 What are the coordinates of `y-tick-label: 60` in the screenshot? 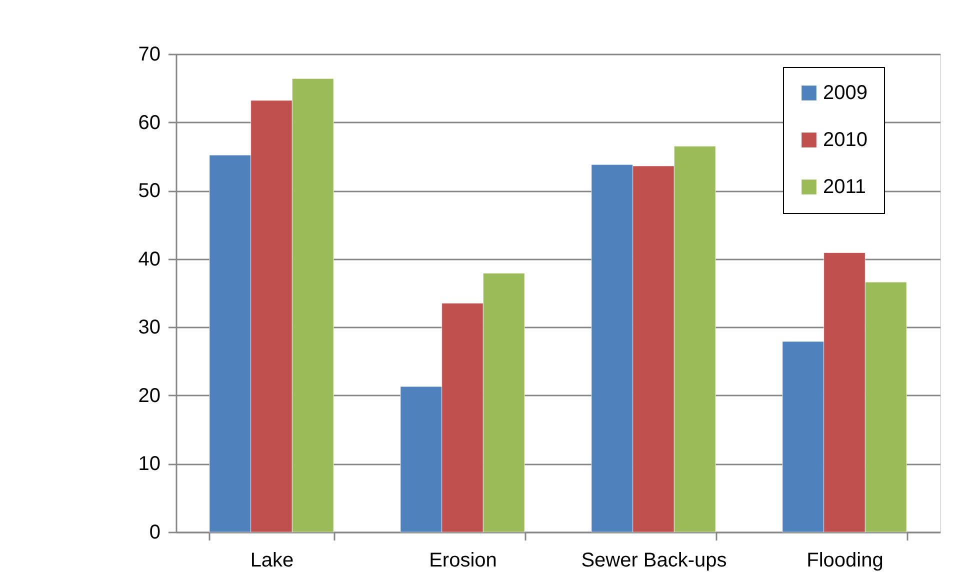 It's located at (149, 123).